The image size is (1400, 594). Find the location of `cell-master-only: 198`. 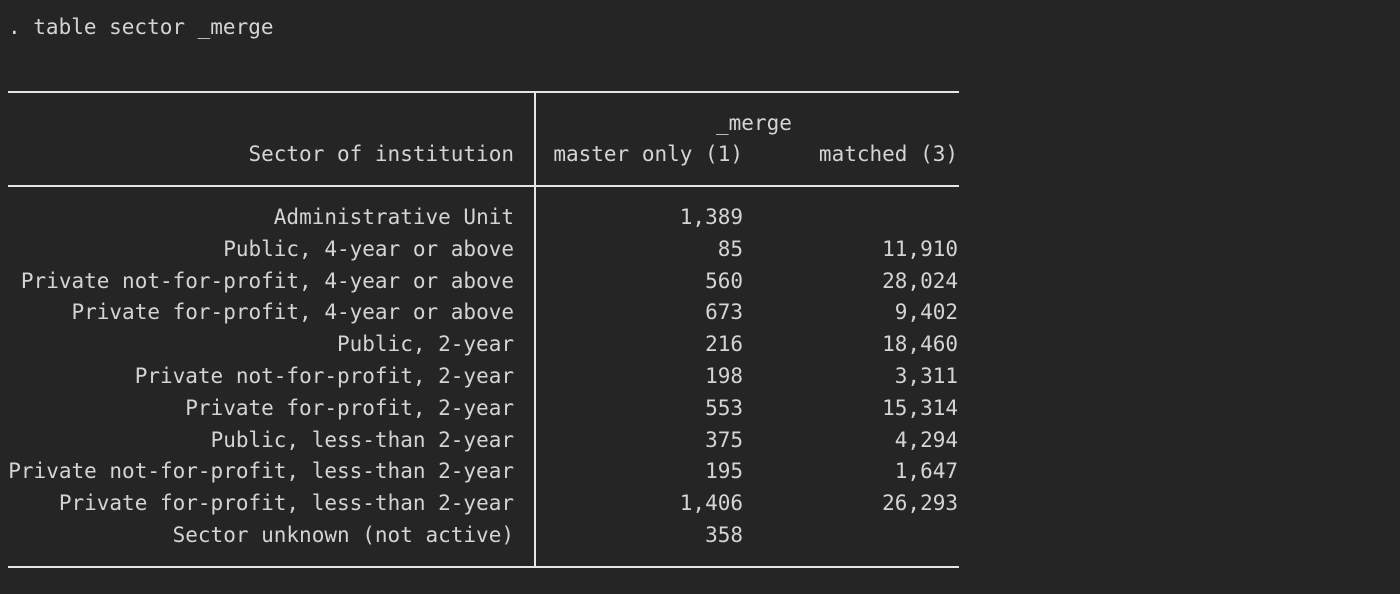

cell-master-only: 198 is located at coordinates (724, 376).